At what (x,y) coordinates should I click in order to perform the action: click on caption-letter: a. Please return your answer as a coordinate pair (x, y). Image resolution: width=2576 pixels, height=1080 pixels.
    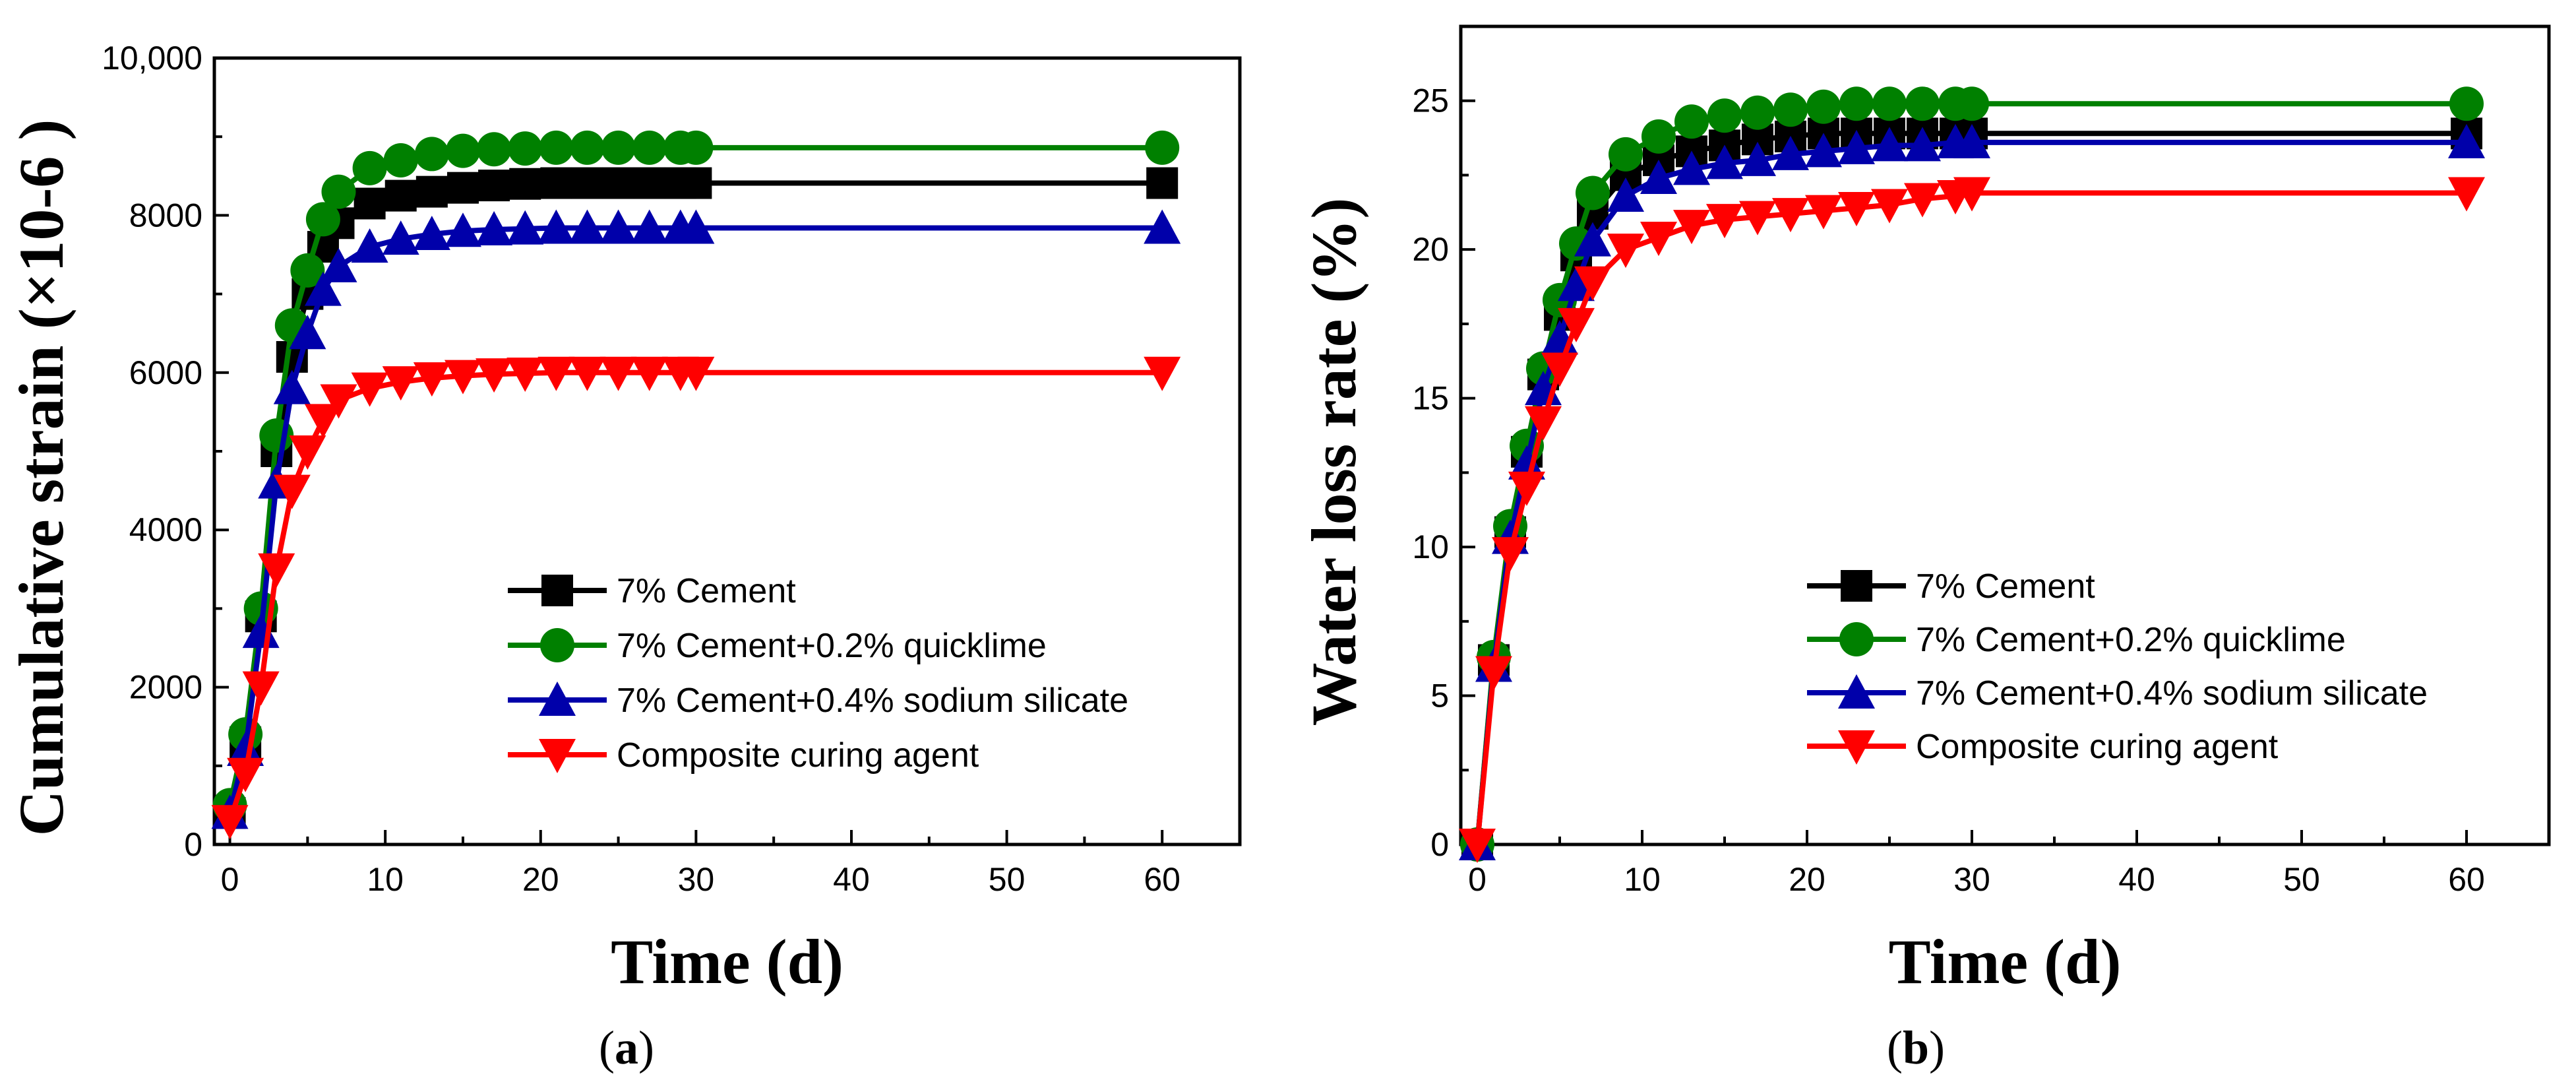
    Looking at the image, I should click on (626, 1047).